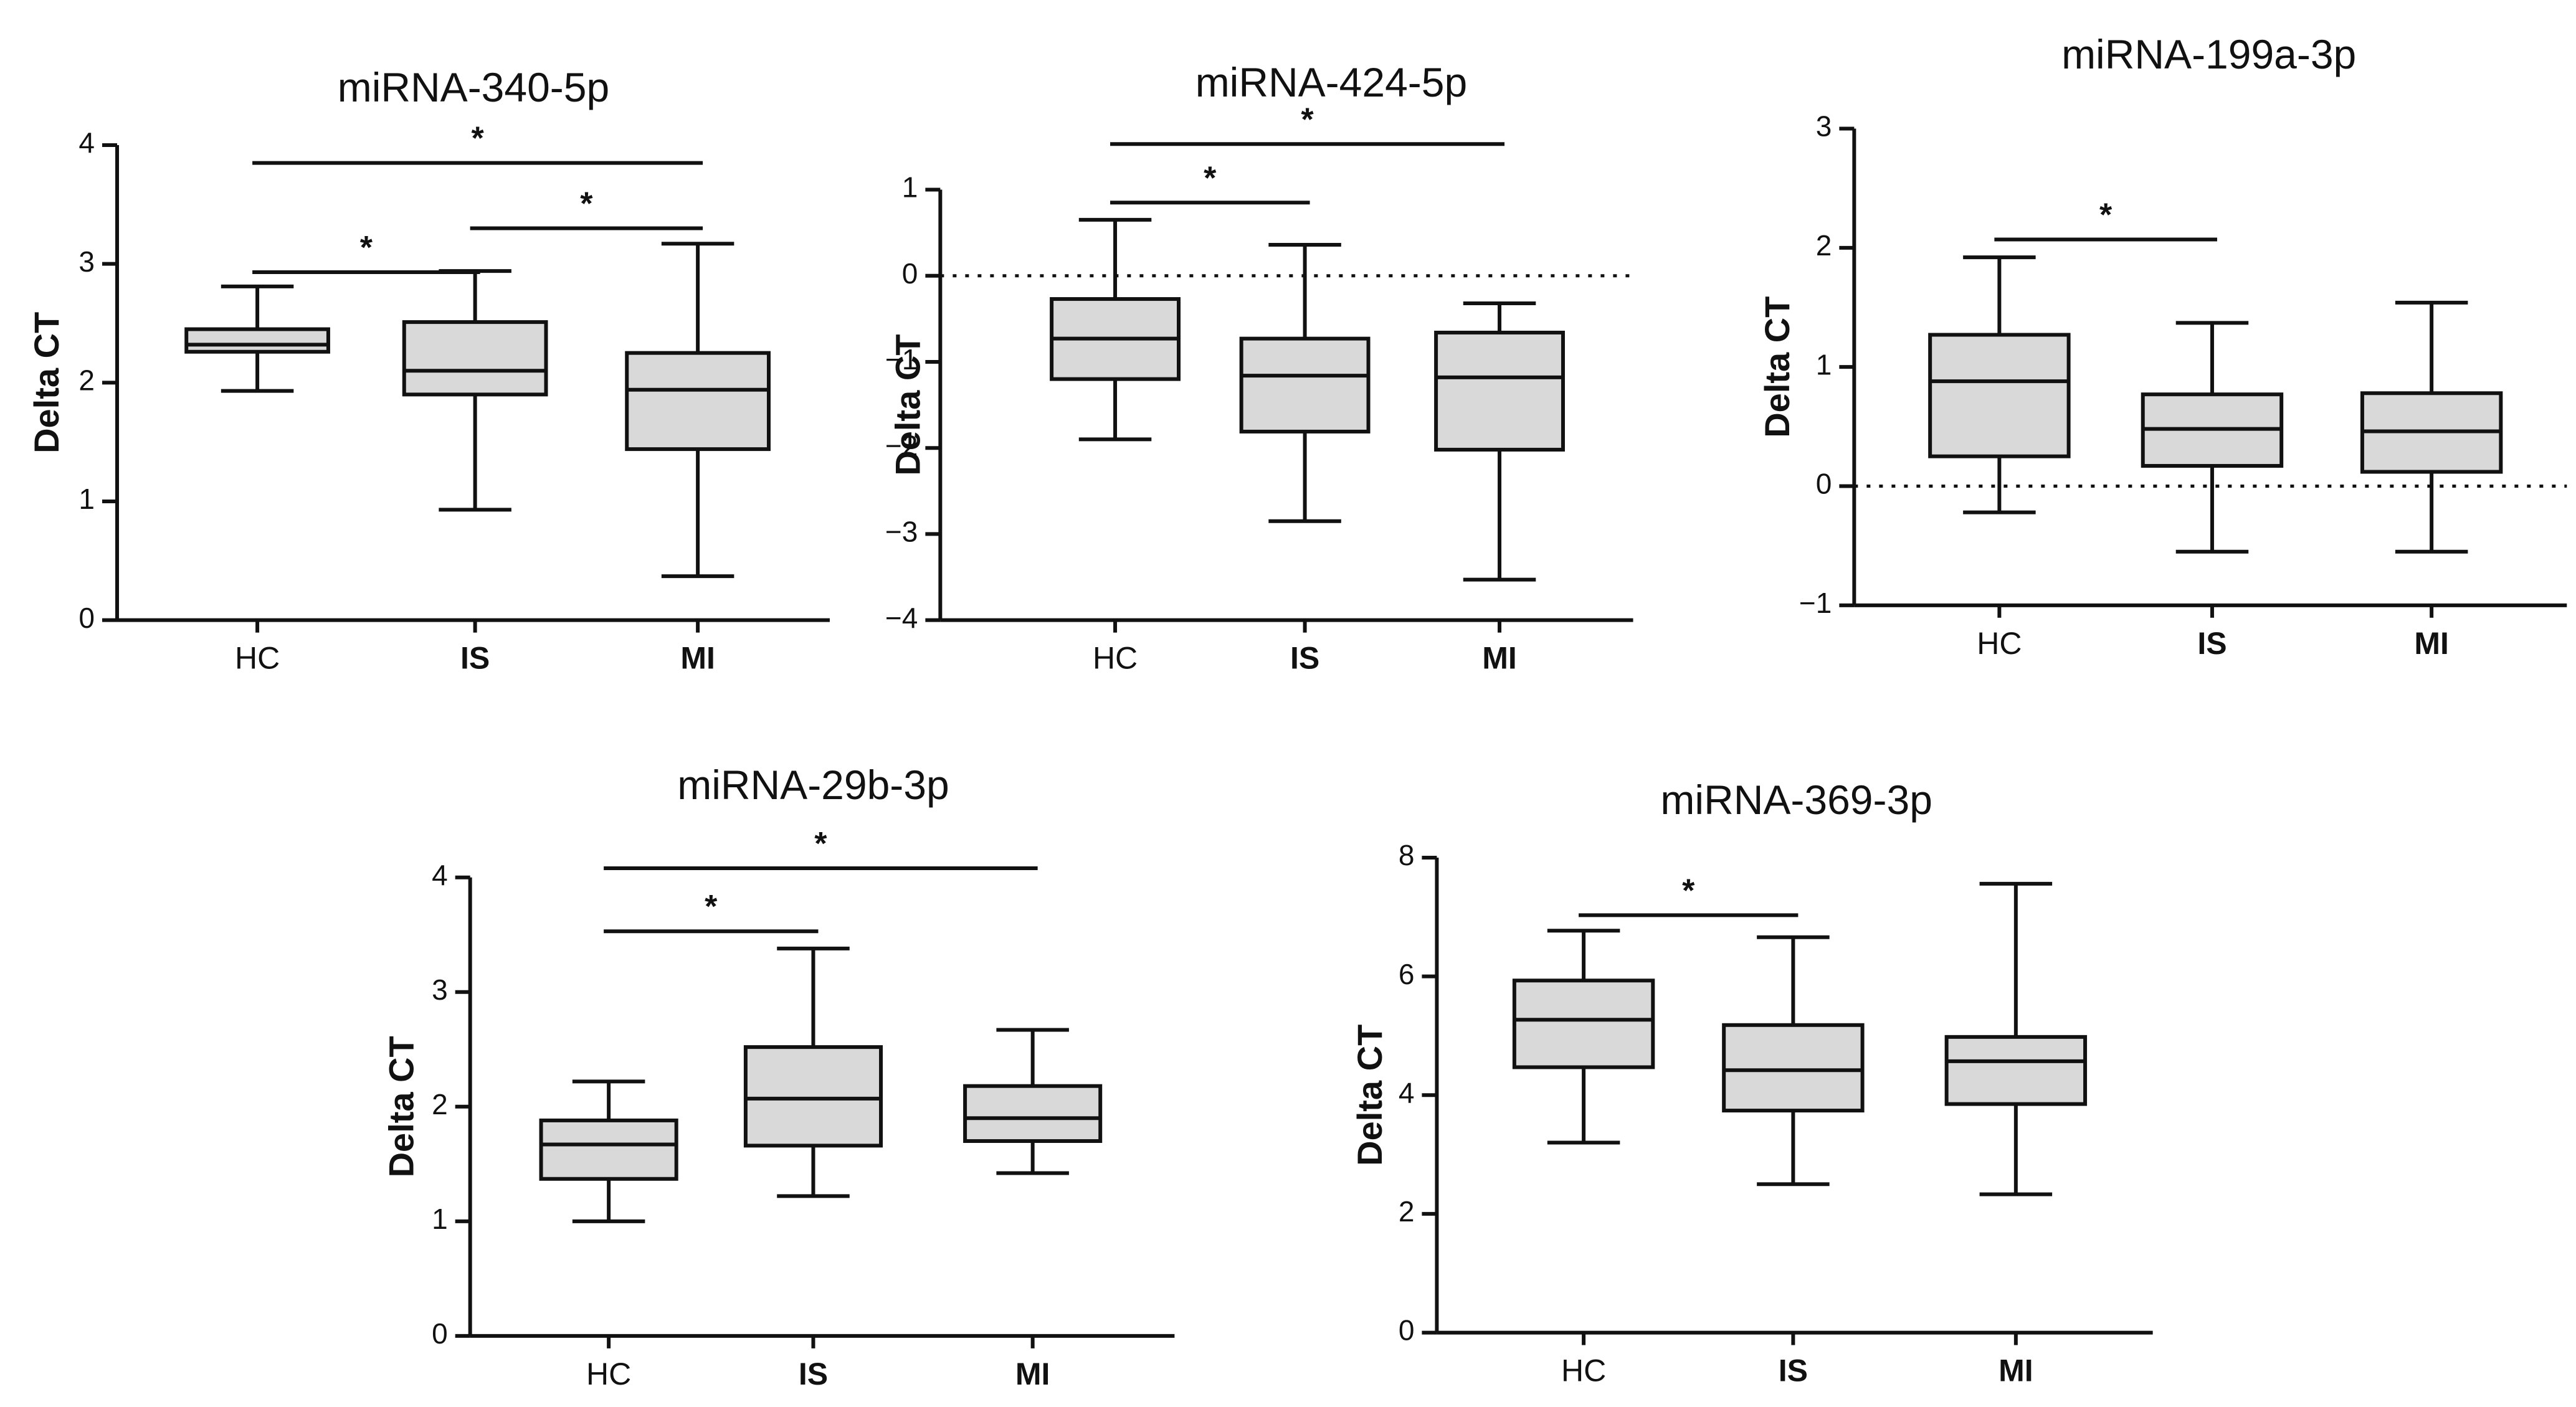 Image resolution: width=2576 pixels, height=1407 pixels. I want to click on y-tick-label: 6, so click(1407, 974).